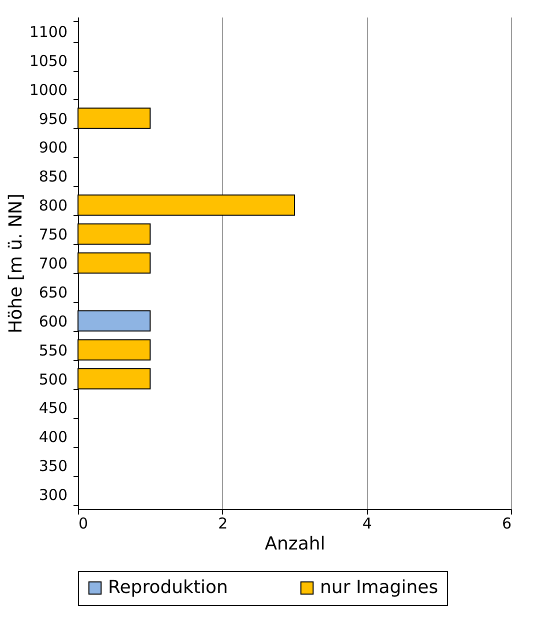 The height and width of the screenshot is (617, 534). I want to click on legend-label: Reproduktion, so click(168, 587).